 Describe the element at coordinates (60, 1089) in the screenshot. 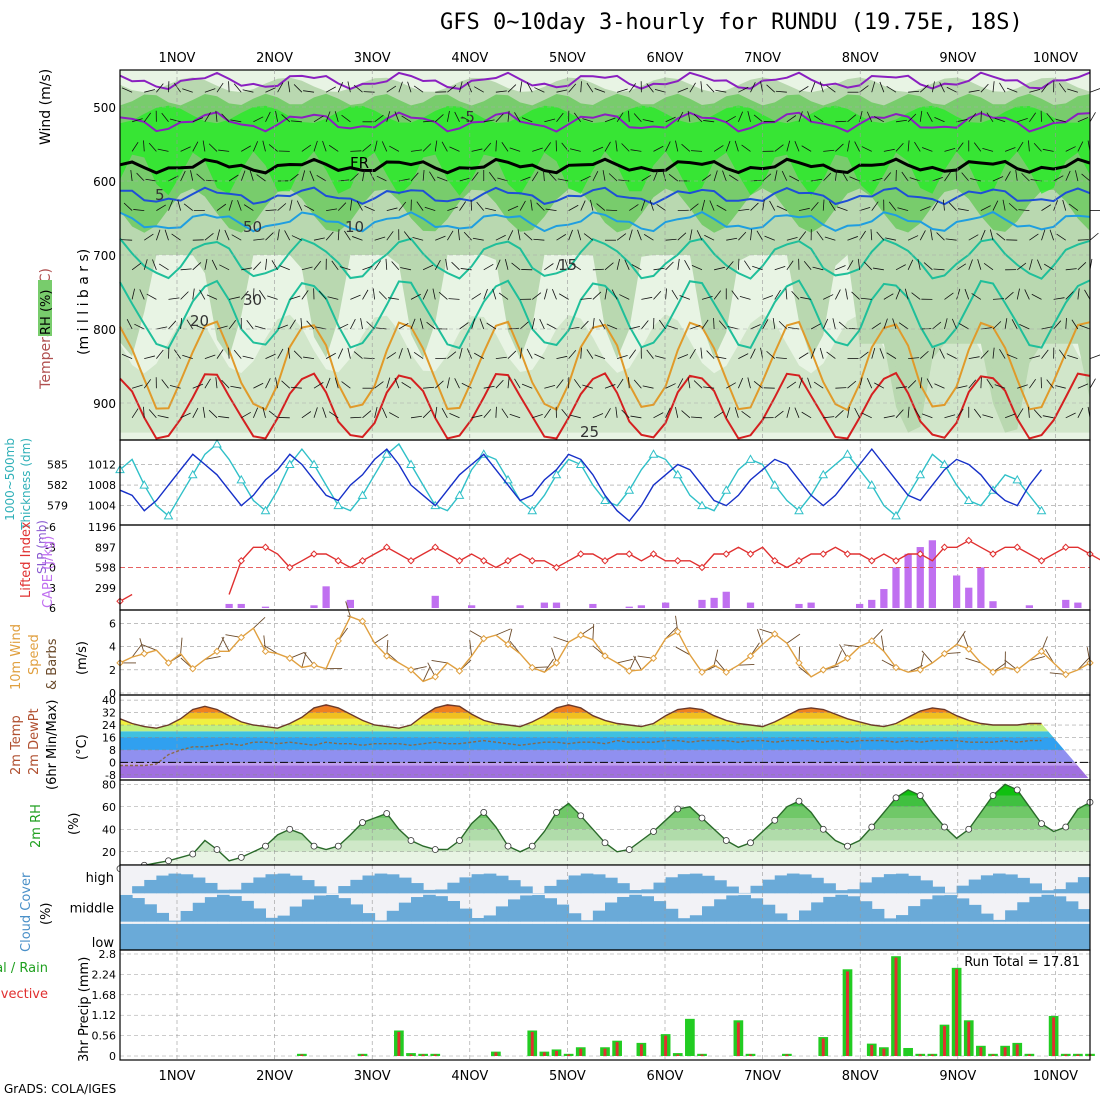

I see `credit-label: GrADS: COLA/IGES` at that location.